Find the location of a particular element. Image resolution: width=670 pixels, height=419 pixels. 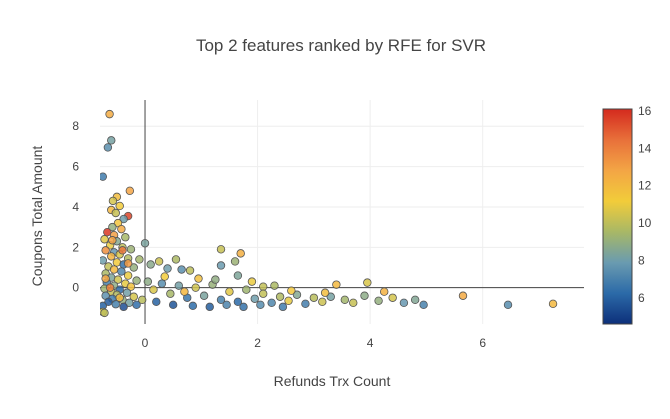

y-tick-label: 8 is located at coordinates (75, 126).